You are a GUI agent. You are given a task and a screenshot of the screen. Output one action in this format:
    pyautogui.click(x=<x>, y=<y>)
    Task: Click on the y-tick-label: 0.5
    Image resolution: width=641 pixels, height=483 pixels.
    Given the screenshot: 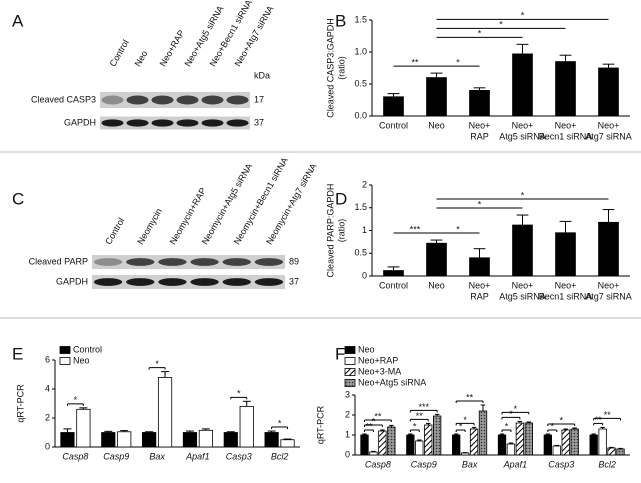 What is the action you would take?
    pyautogui.click(x=360, y=253)
    